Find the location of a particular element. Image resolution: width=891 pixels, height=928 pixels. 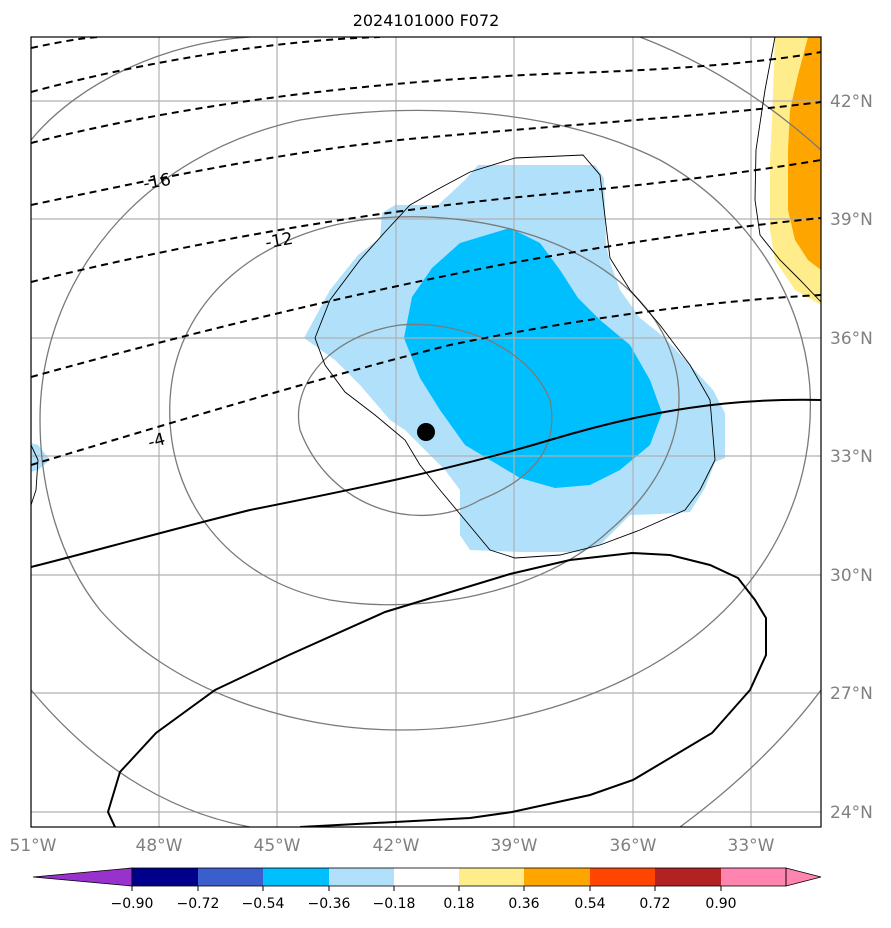

colorbar-tick-label: −0.36 is located at coordinates (329, 904).